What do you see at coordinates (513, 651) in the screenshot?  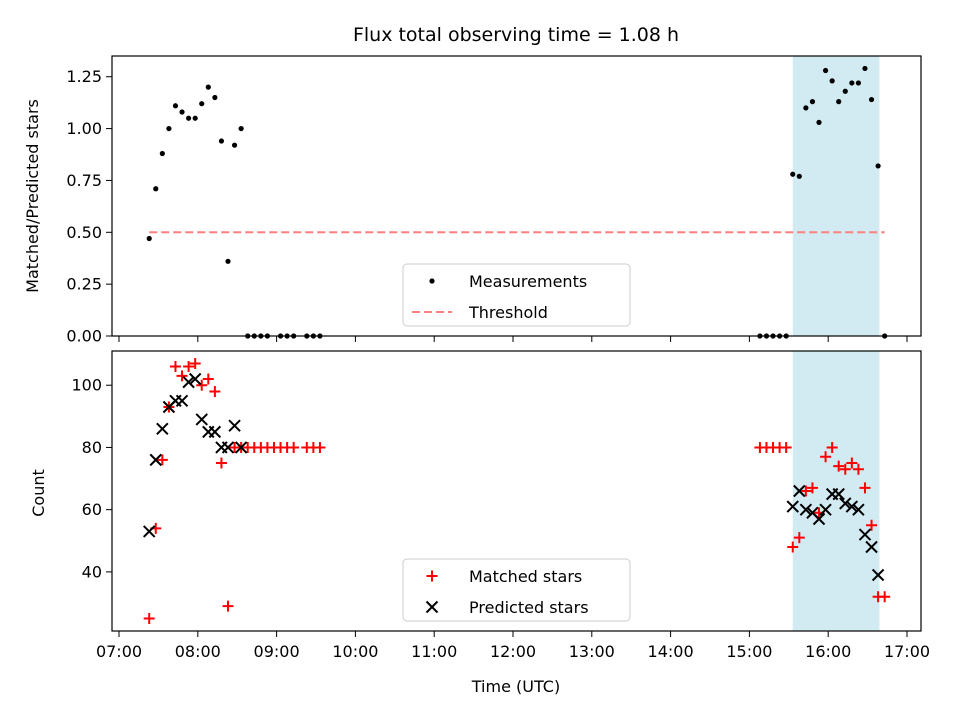 I see `x-tick-label: 12:00` at bounding box center [513, 651].